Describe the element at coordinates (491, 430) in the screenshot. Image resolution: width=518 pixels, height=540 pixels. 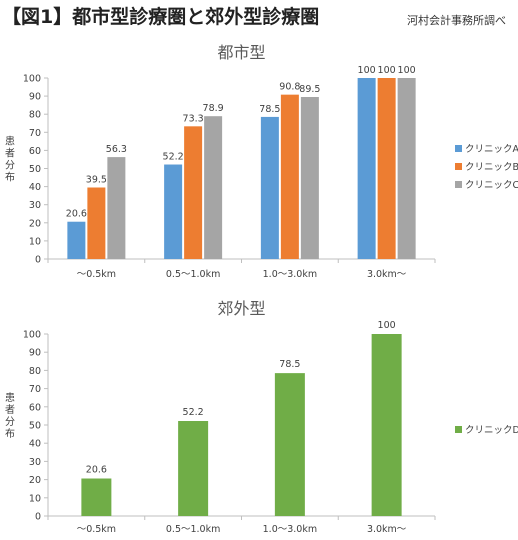
I see `suburban-legend-label: クリニックD` at that location.